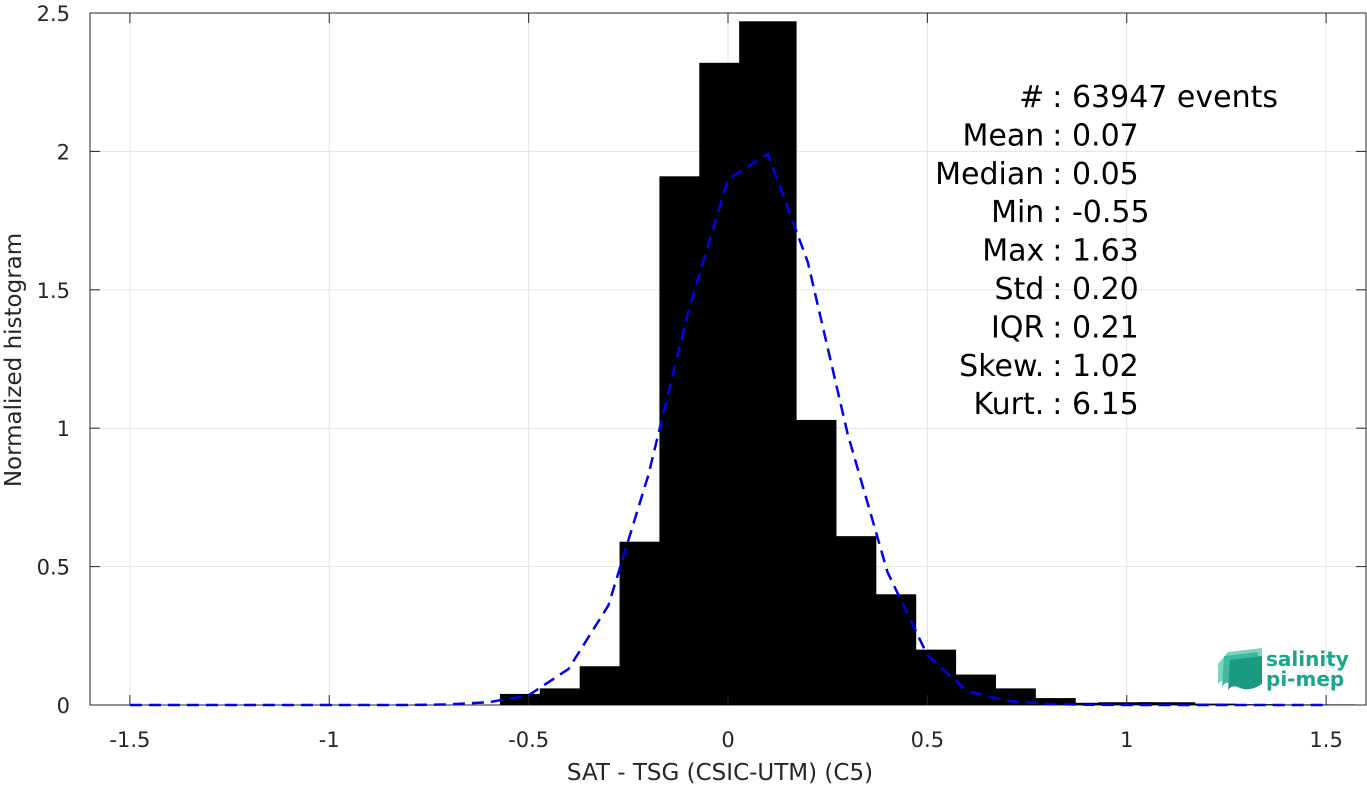 The width and height of the screenshot is (1367, 785). I want to click on salinity-pi-mep-logo: salinity pi-mep, so click(1283, 669).